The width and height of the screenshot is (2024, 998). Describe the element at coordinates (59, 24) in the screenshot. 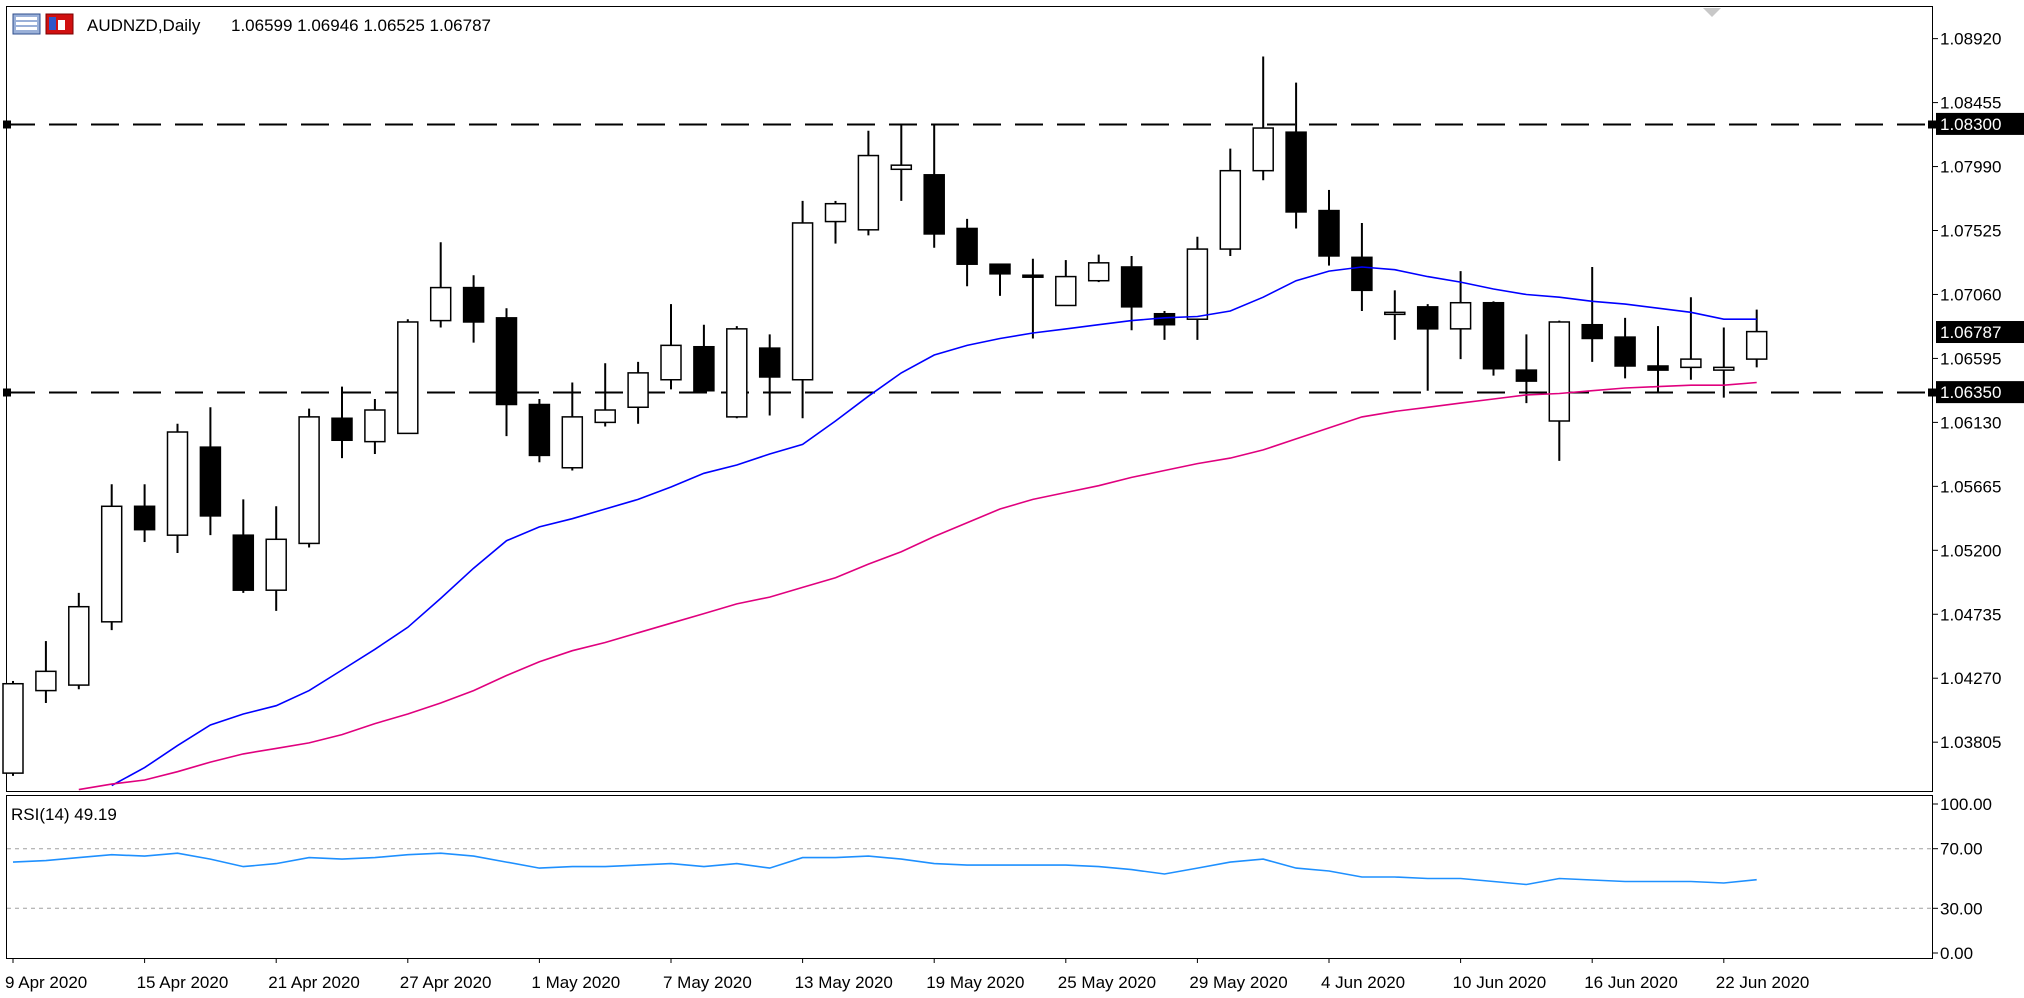

I see `chart-trade-icon` at that location.